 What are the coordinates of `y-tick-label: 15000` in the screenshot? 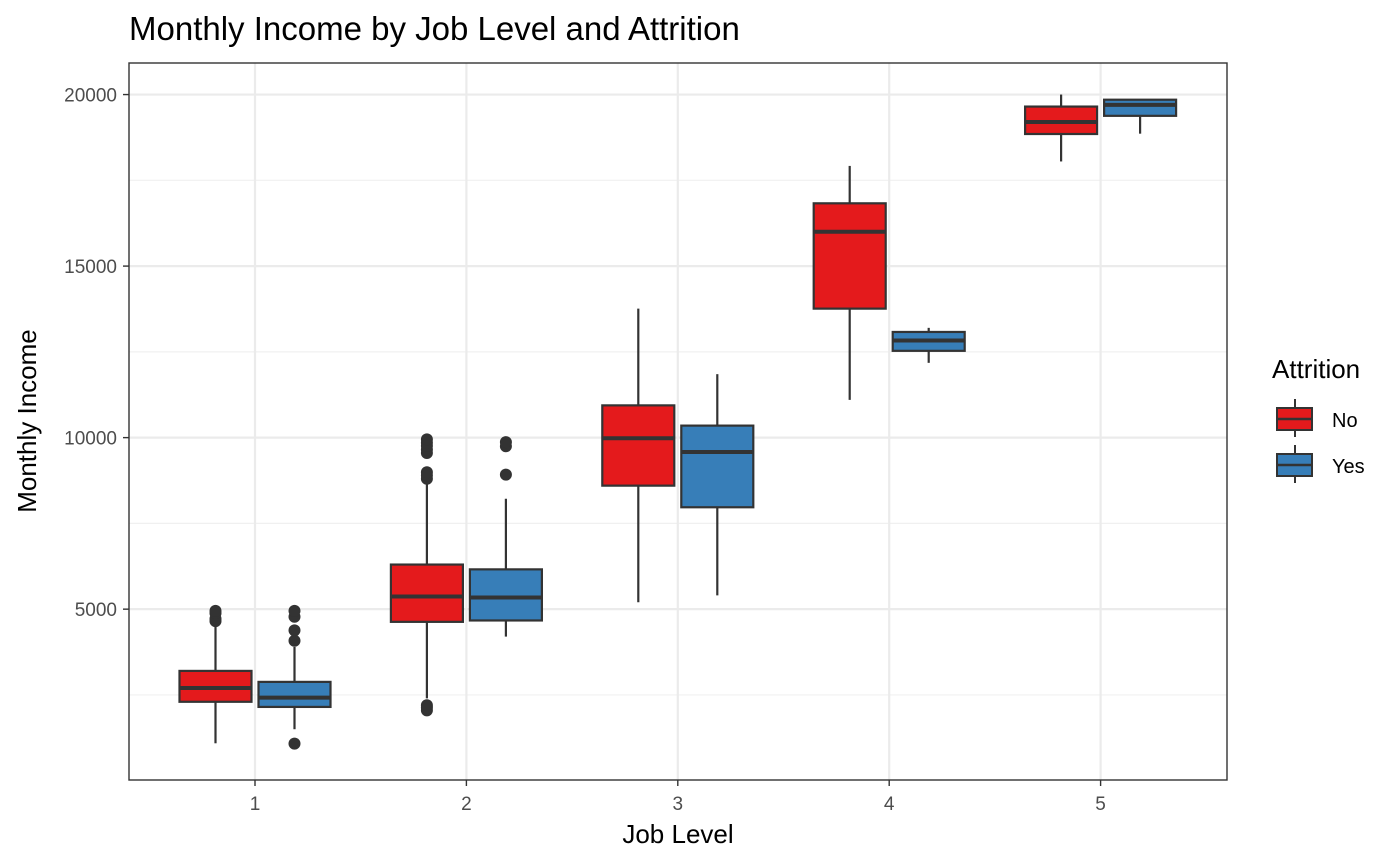 It's located at (90, 267).